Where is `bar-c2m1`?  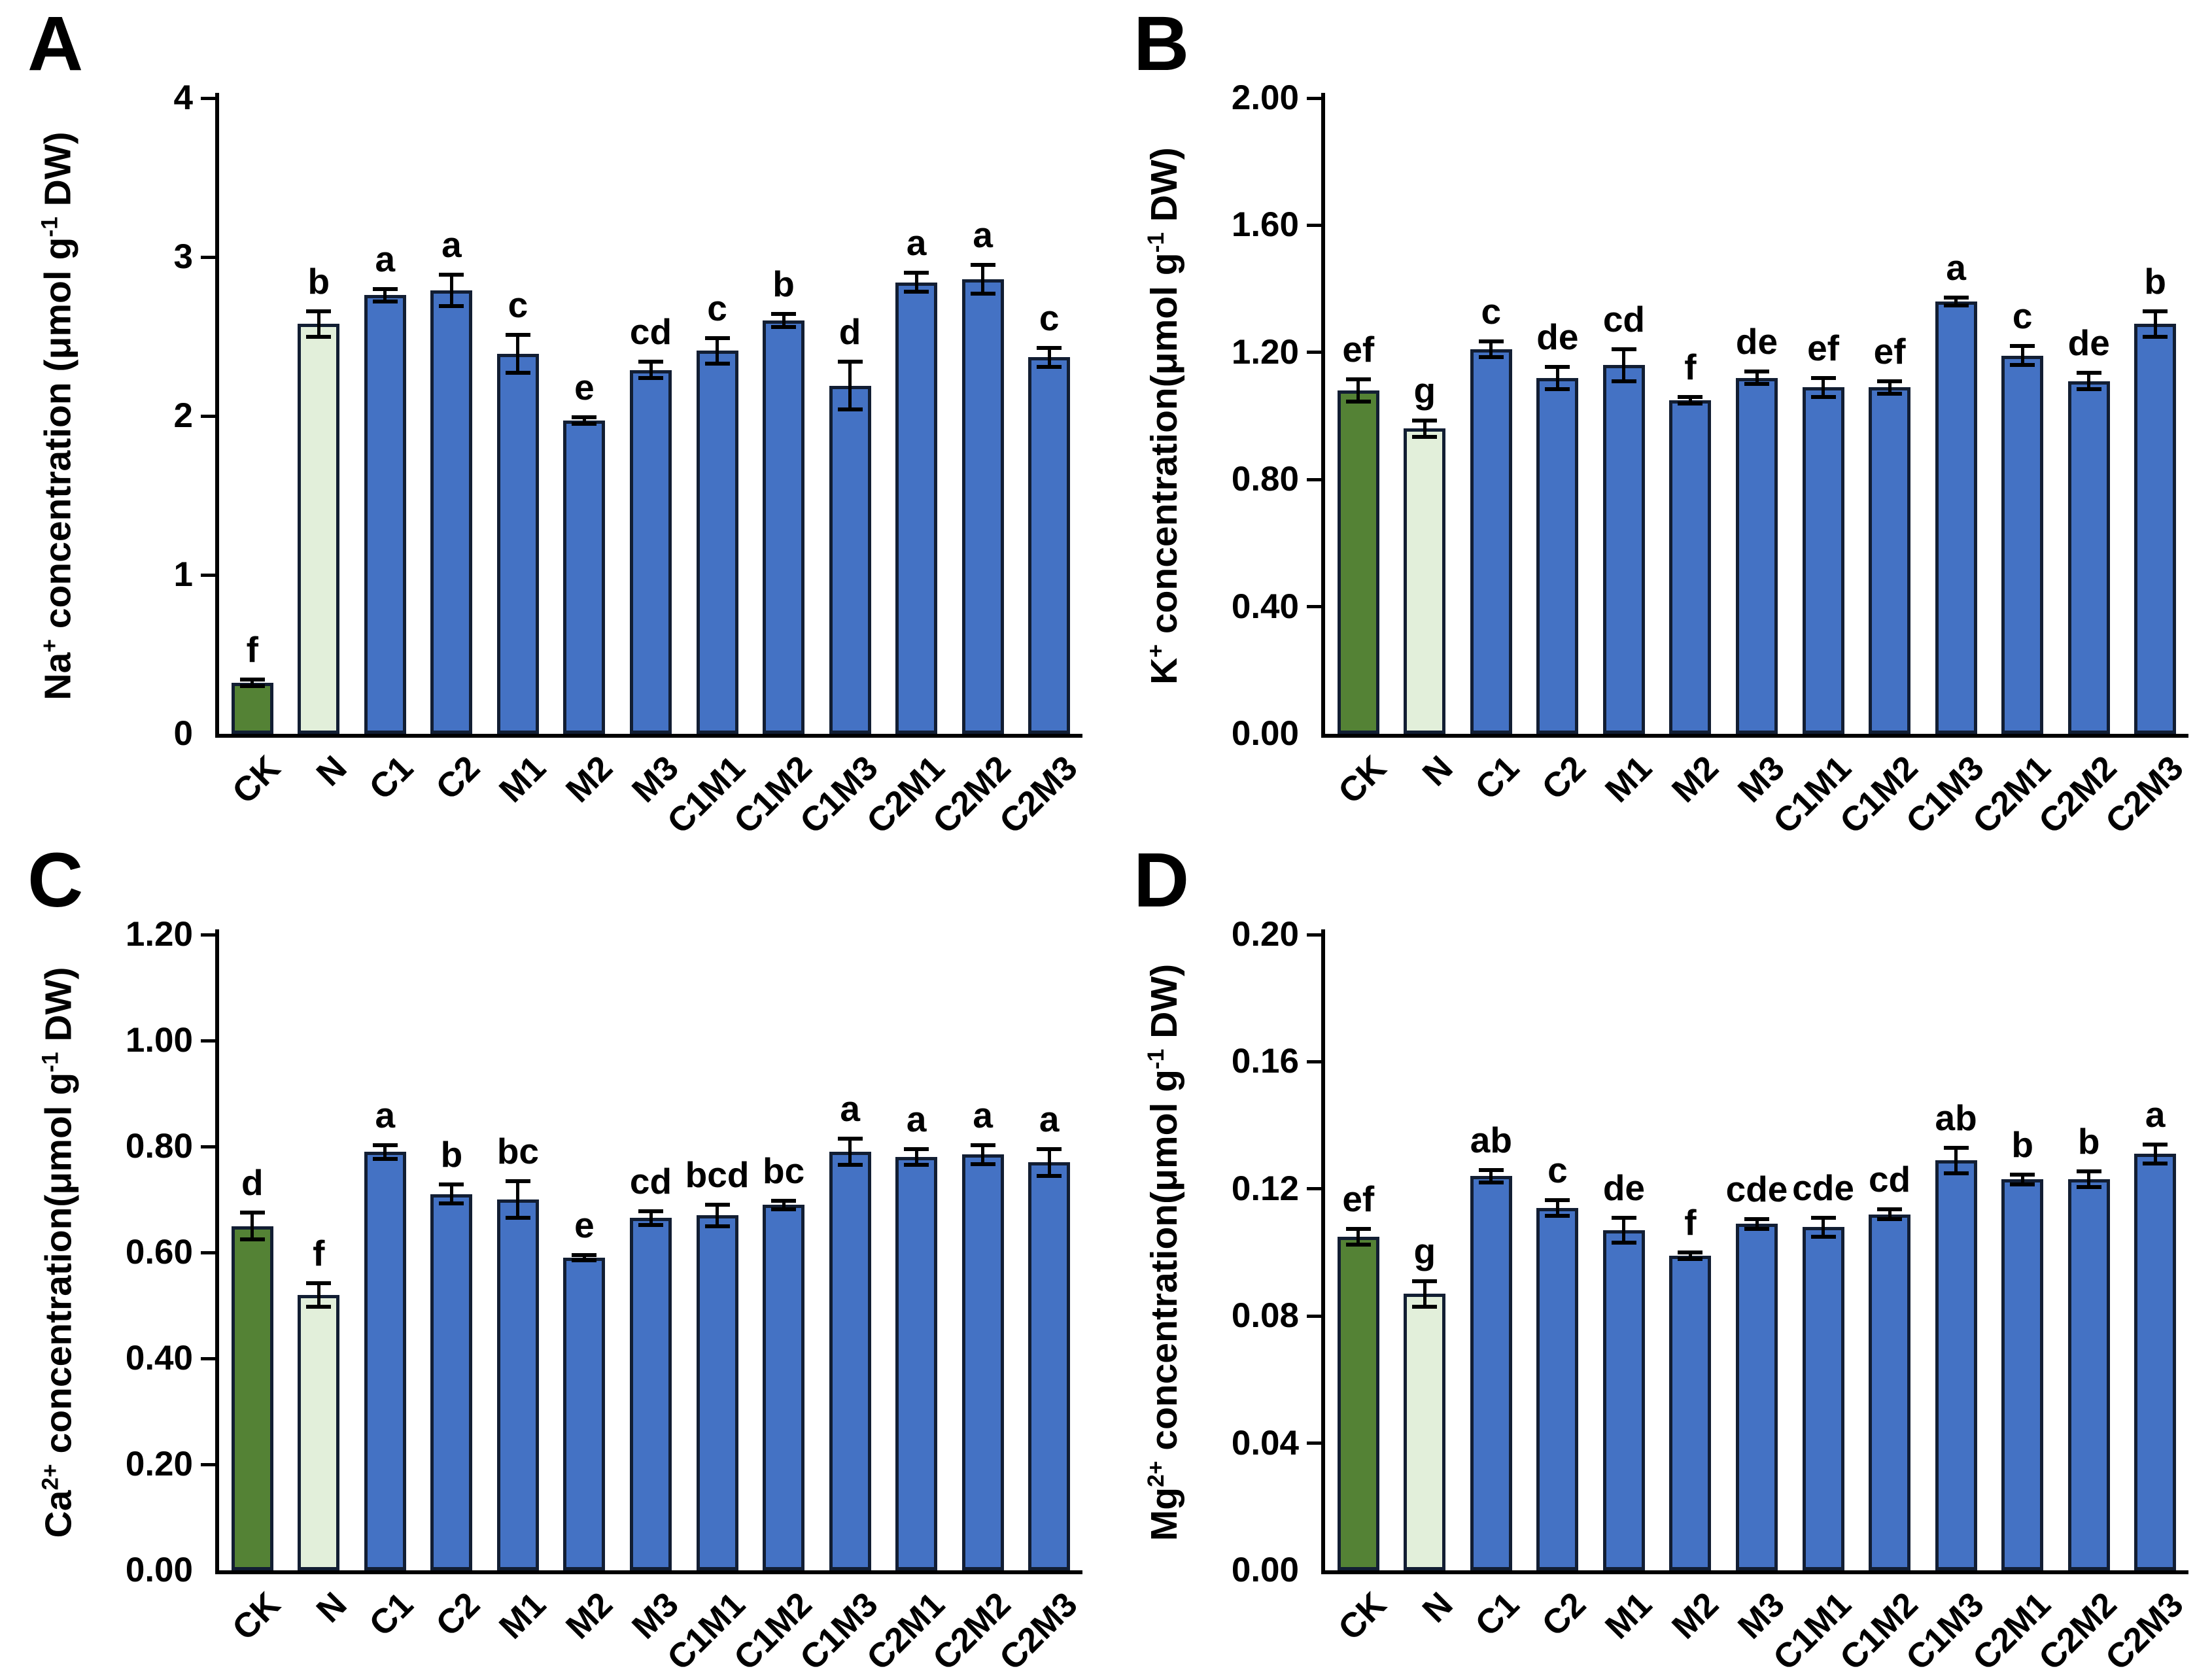 bar-c2m1 is located at coordinates (916, 1363).